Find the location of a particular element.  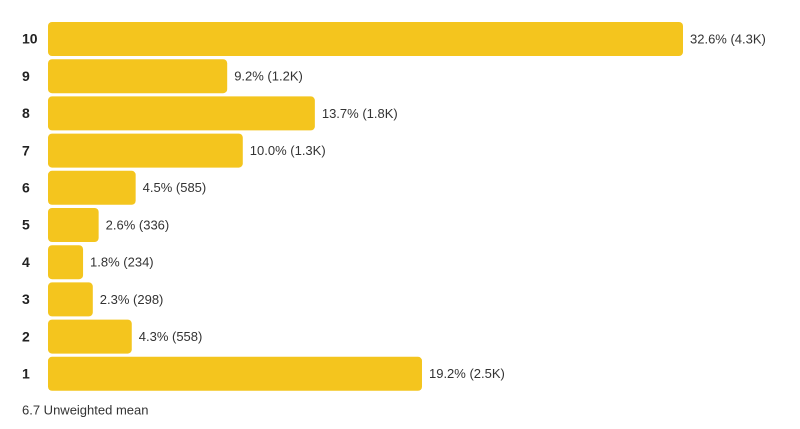

footer-note: 6.7 Unweighted mean is located at coordinates (85, 409).